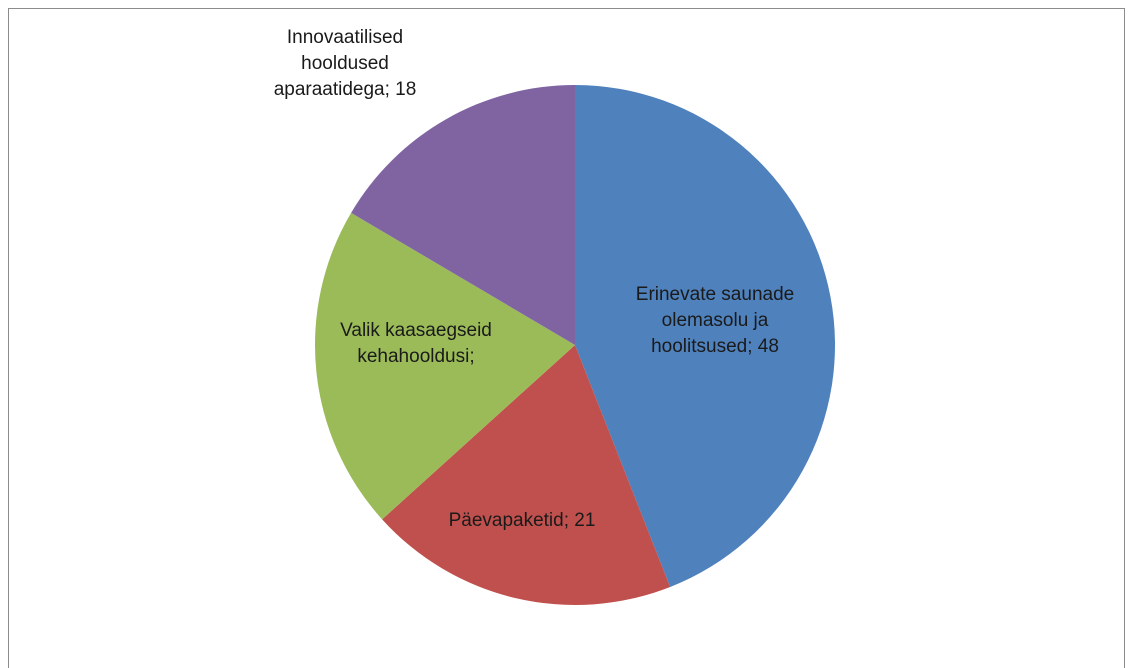  Describe the element at coordinates (416, 343) in the screenshot. I see `data-label: Valik kaasaegseid kehahooldusi;` at that location.